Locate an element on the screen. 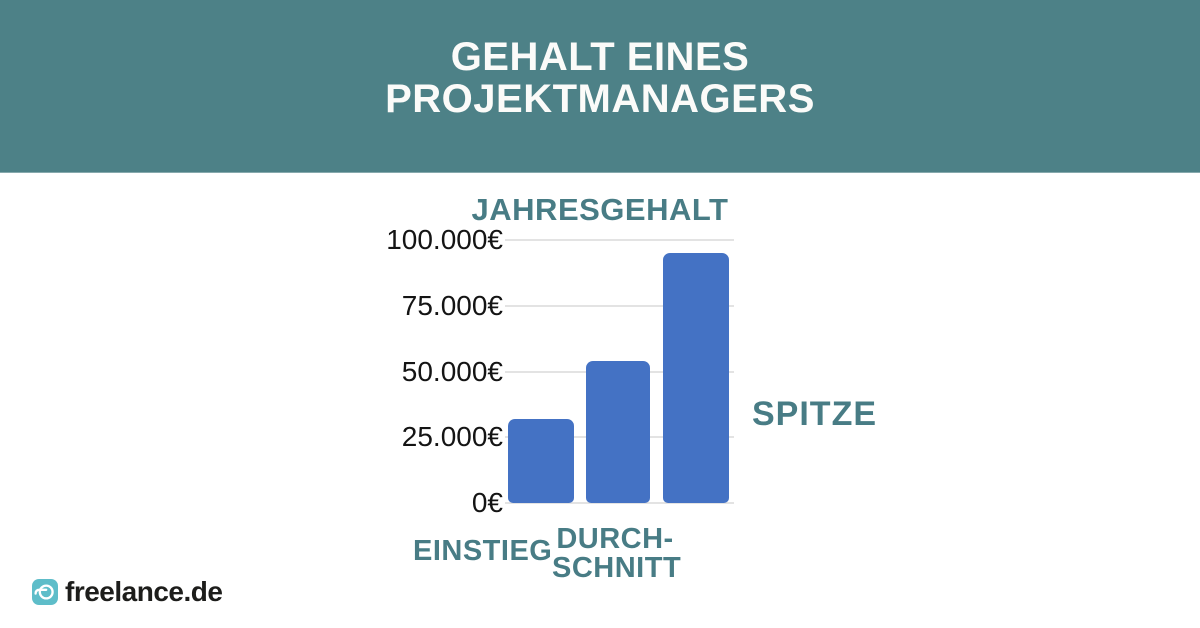  page-title-line1: GEHALT EINES is located at coordinates (600, 57).